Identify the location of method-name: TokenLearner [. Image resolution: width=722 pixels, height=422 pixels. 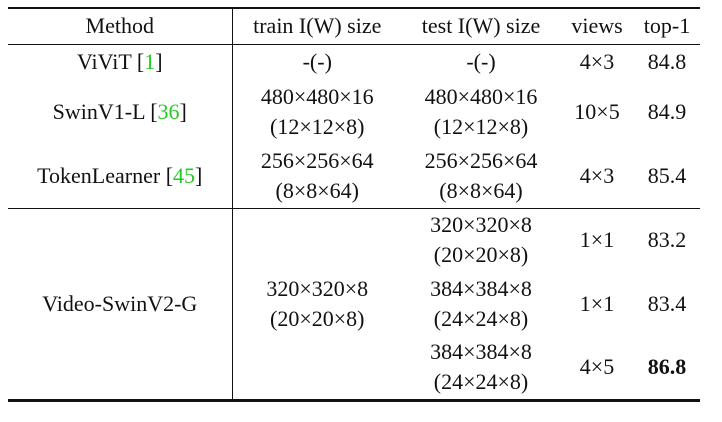
(105, 175).